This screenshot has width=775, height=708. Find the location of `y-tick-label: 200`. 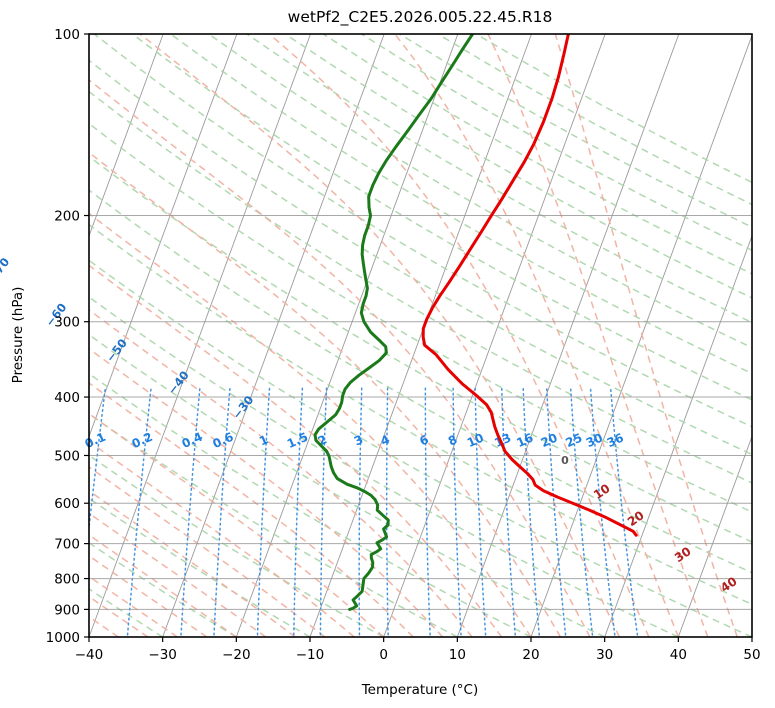

y-tick-label: 200 is located at coordinates (67, 217).